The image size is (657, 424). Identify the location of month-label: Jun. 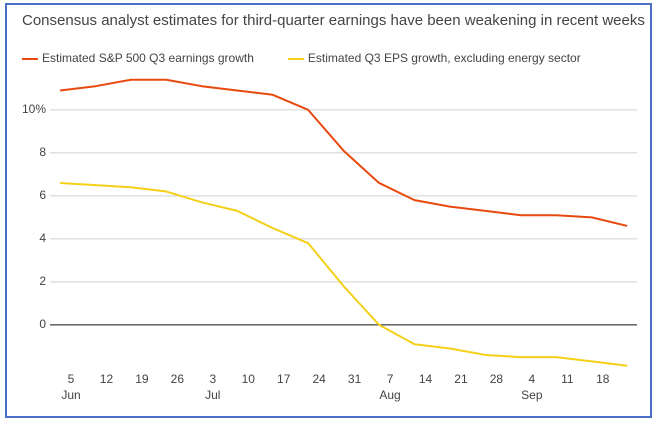
(70, 395).